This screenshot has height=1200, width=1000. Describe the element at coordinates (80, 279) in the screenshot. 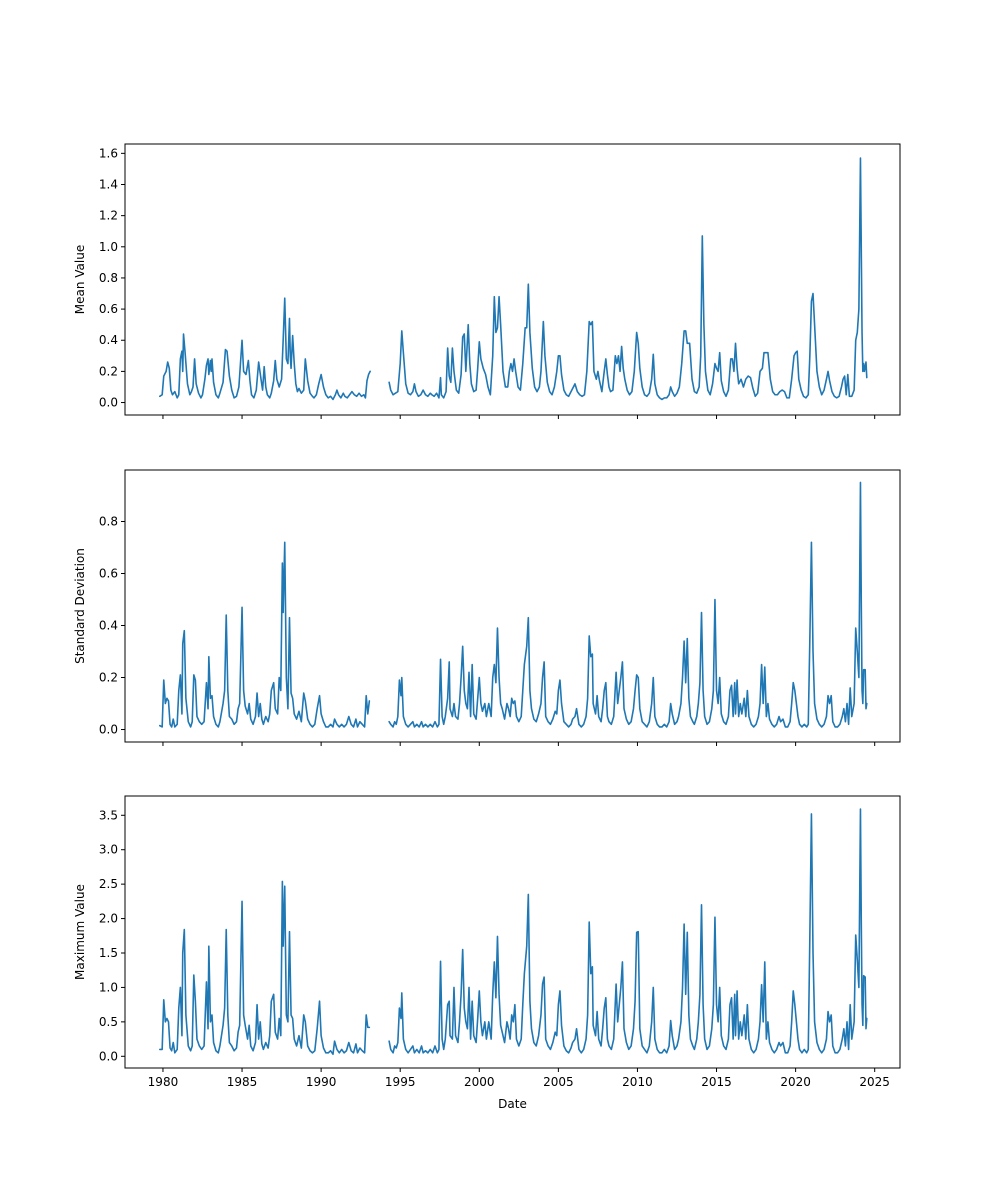

I see `y-axis-label: Mean Value` at that location.